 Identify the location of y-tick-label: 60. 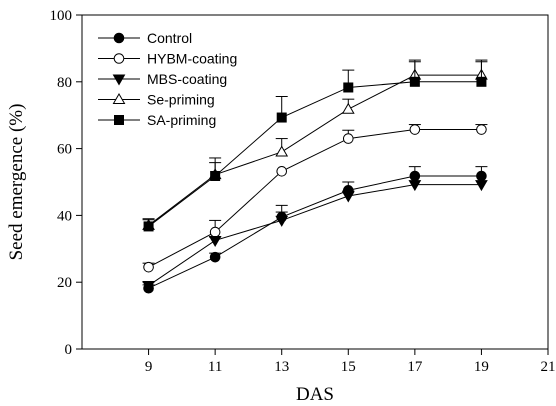
(64, 150).